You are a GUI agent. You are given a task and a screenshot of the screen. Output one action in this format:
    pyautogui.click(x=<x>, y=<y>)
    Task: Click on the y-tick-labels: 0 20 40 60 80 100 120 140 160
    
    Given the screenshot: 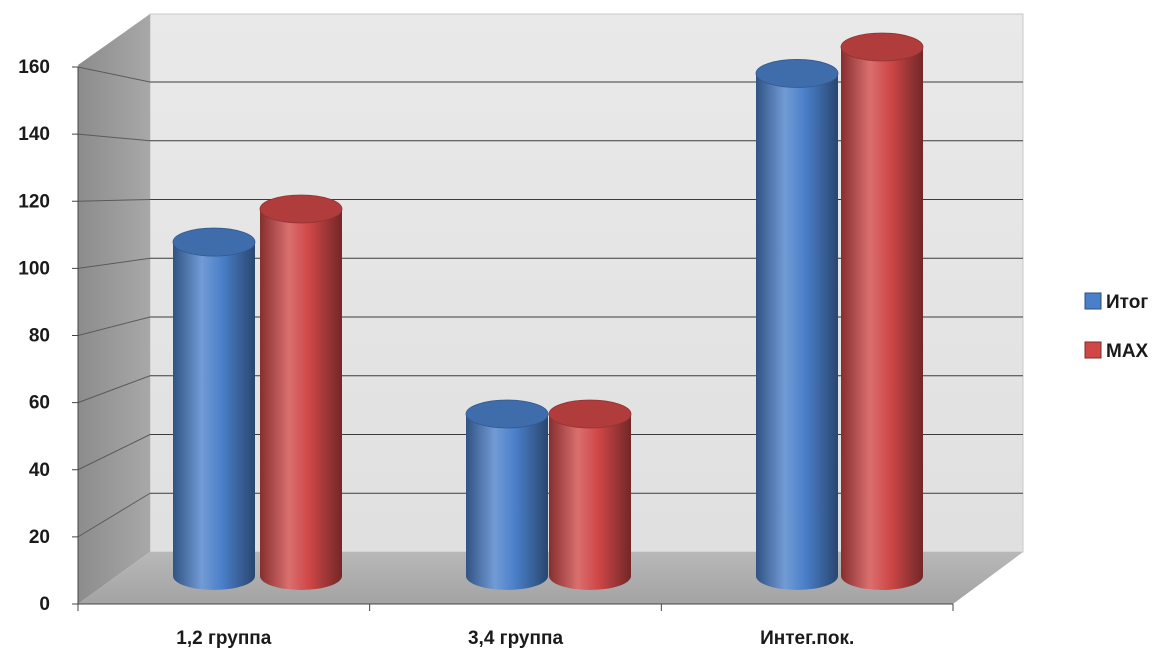 What is the action you would take?
    pyautogui.click(x=34, y=336)
    